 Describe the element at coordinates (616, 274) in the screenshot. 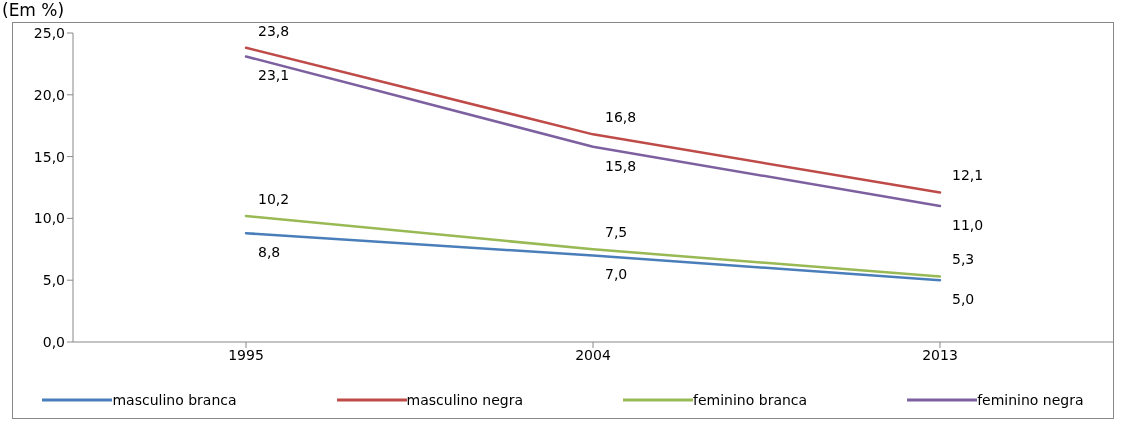

I see `data-label: 7,0` at that location.